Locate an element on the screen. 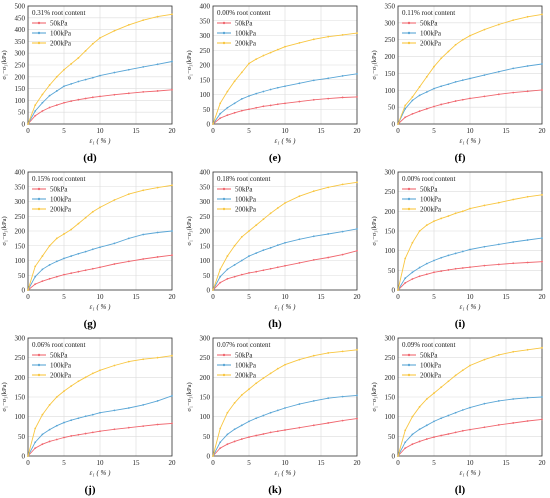  y-tick-label: 200 is located at coordinates (205, 378).